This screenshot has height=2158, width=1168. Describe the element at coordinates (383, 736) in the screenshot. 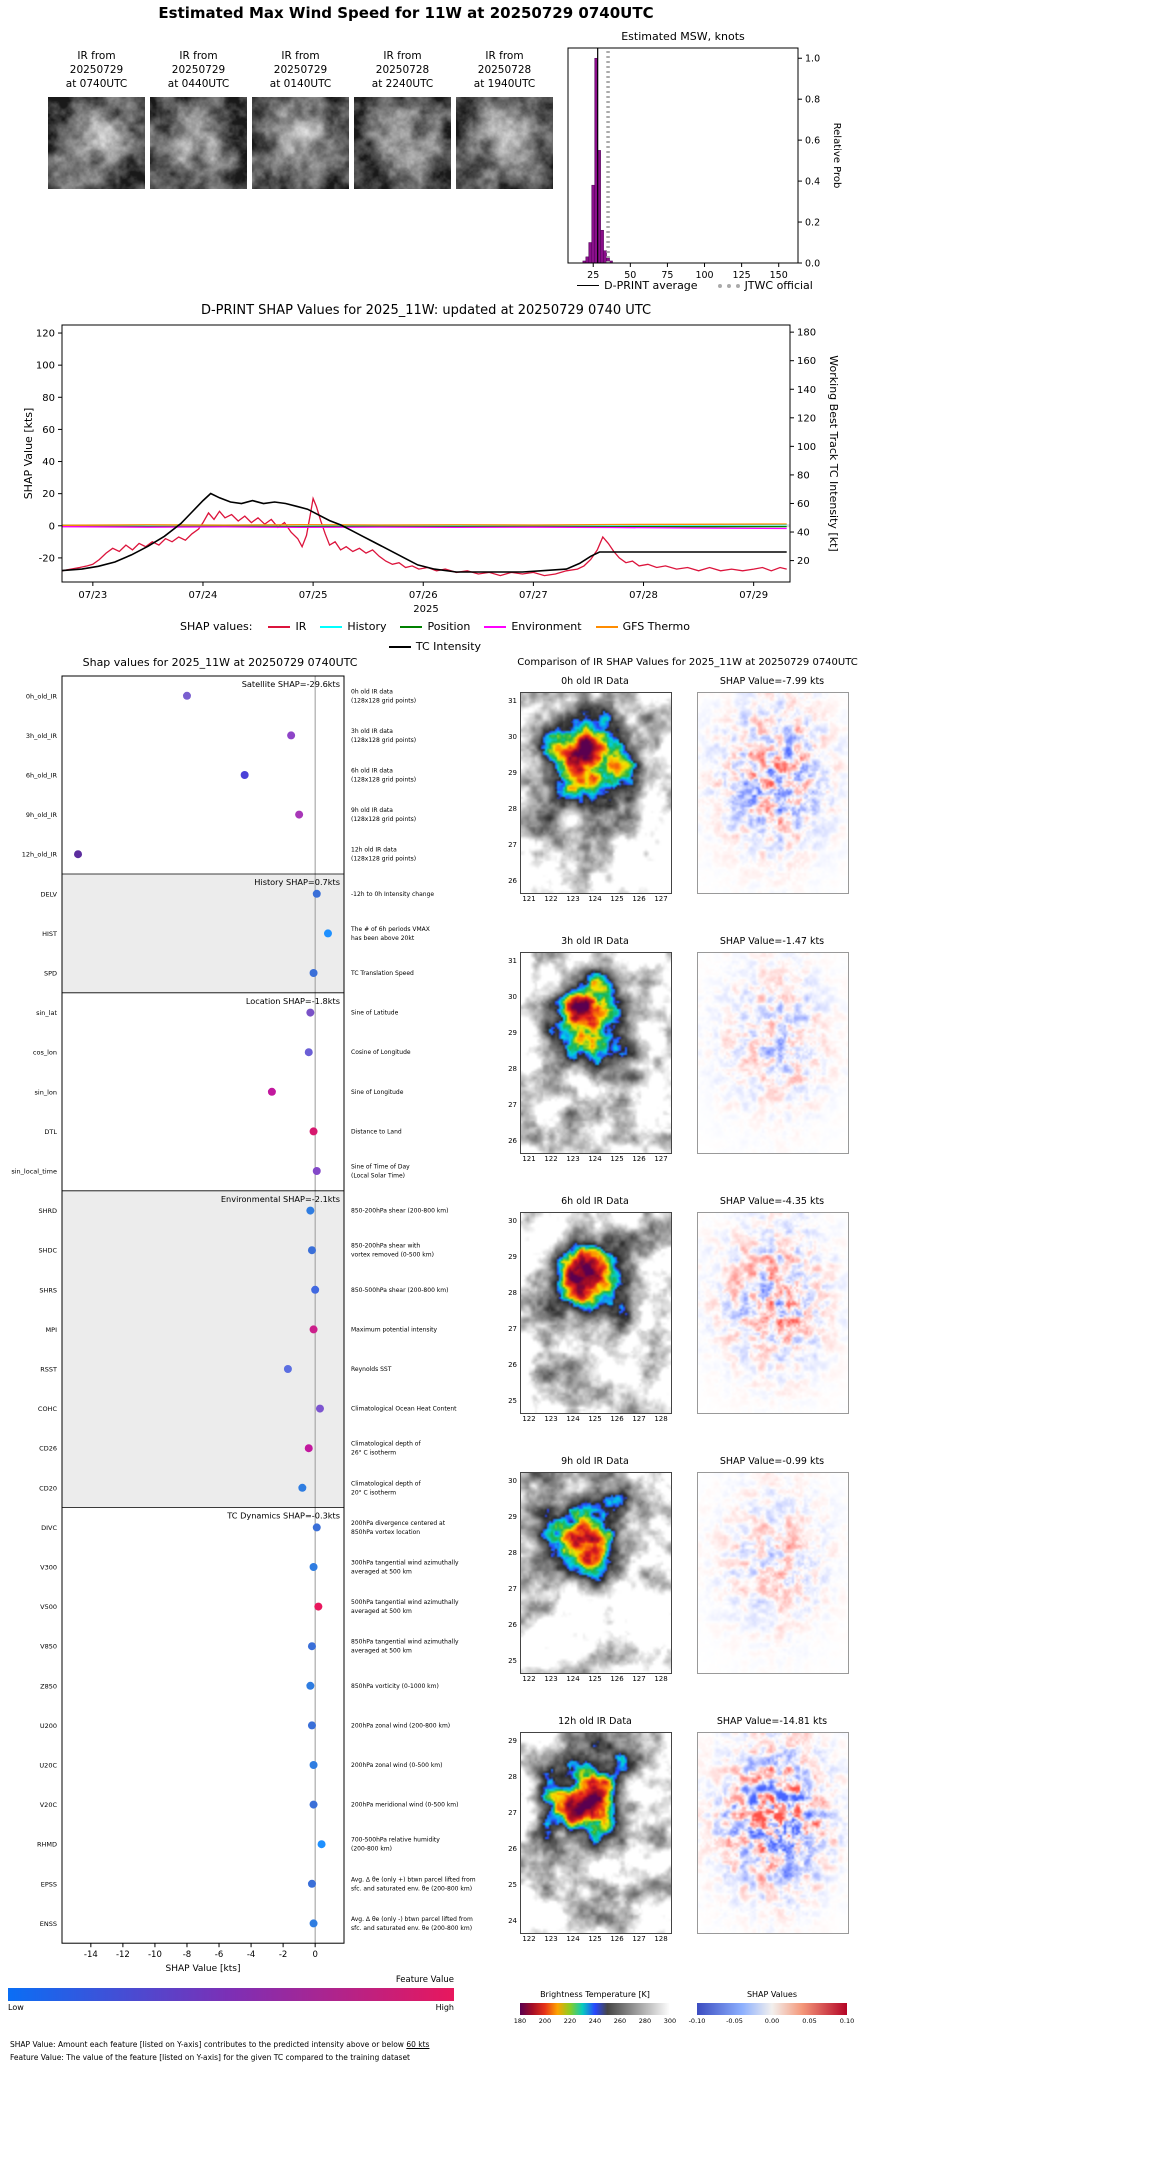

I see `feature-description: 3h old IR data (128x128 grid points)` at that location.